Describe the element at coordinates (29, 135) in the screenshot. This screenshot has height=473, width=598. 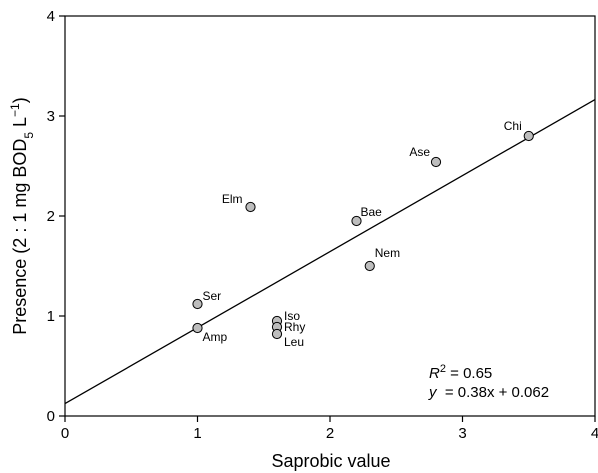
I see `y-axis-label-sub: 5` at that location.